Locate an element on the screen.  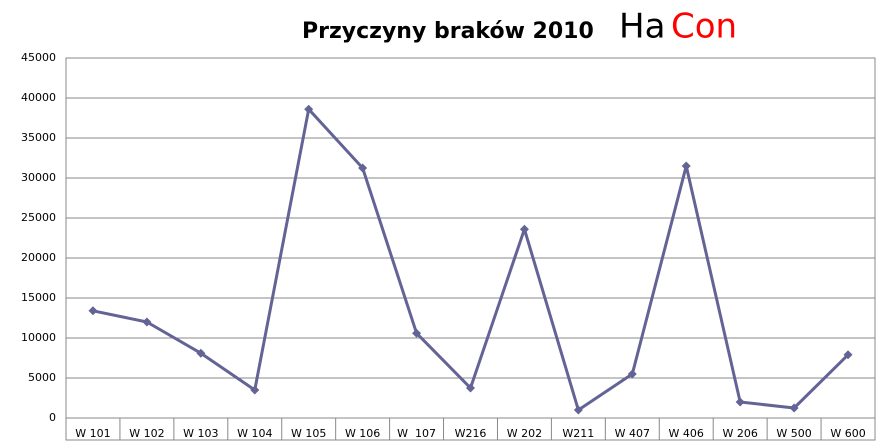
y-tick-label: 40000 is located at coordinates (38, 97).